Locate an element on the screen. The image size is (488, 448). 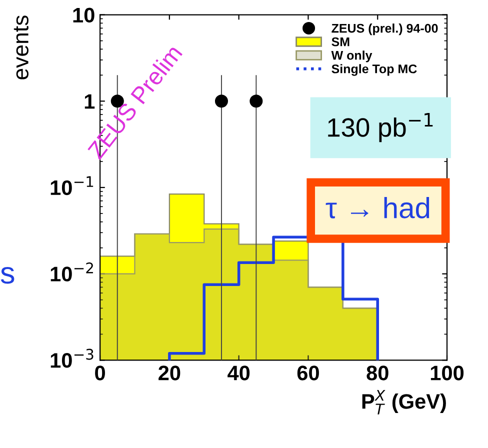
x-tick-label: 100 is located at coordinates (447, 373).